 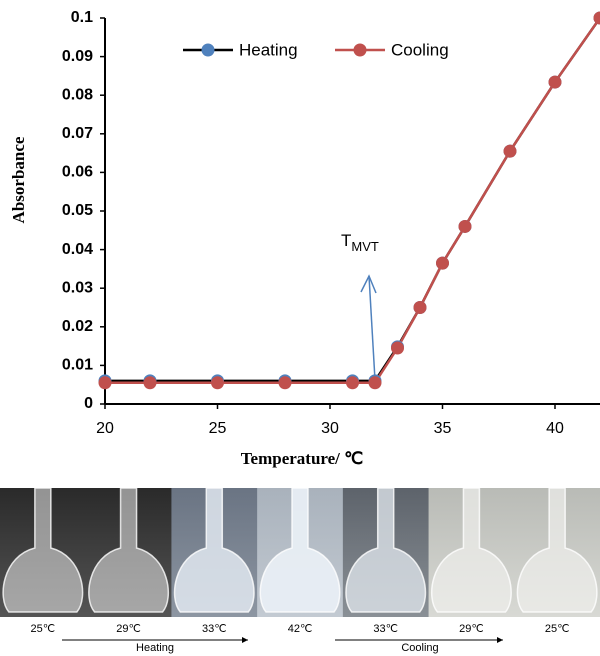 What do you see at coordinates (372, 328) in the screenshot?
I see `annotation-arrow` at bounding box center [372, 328].